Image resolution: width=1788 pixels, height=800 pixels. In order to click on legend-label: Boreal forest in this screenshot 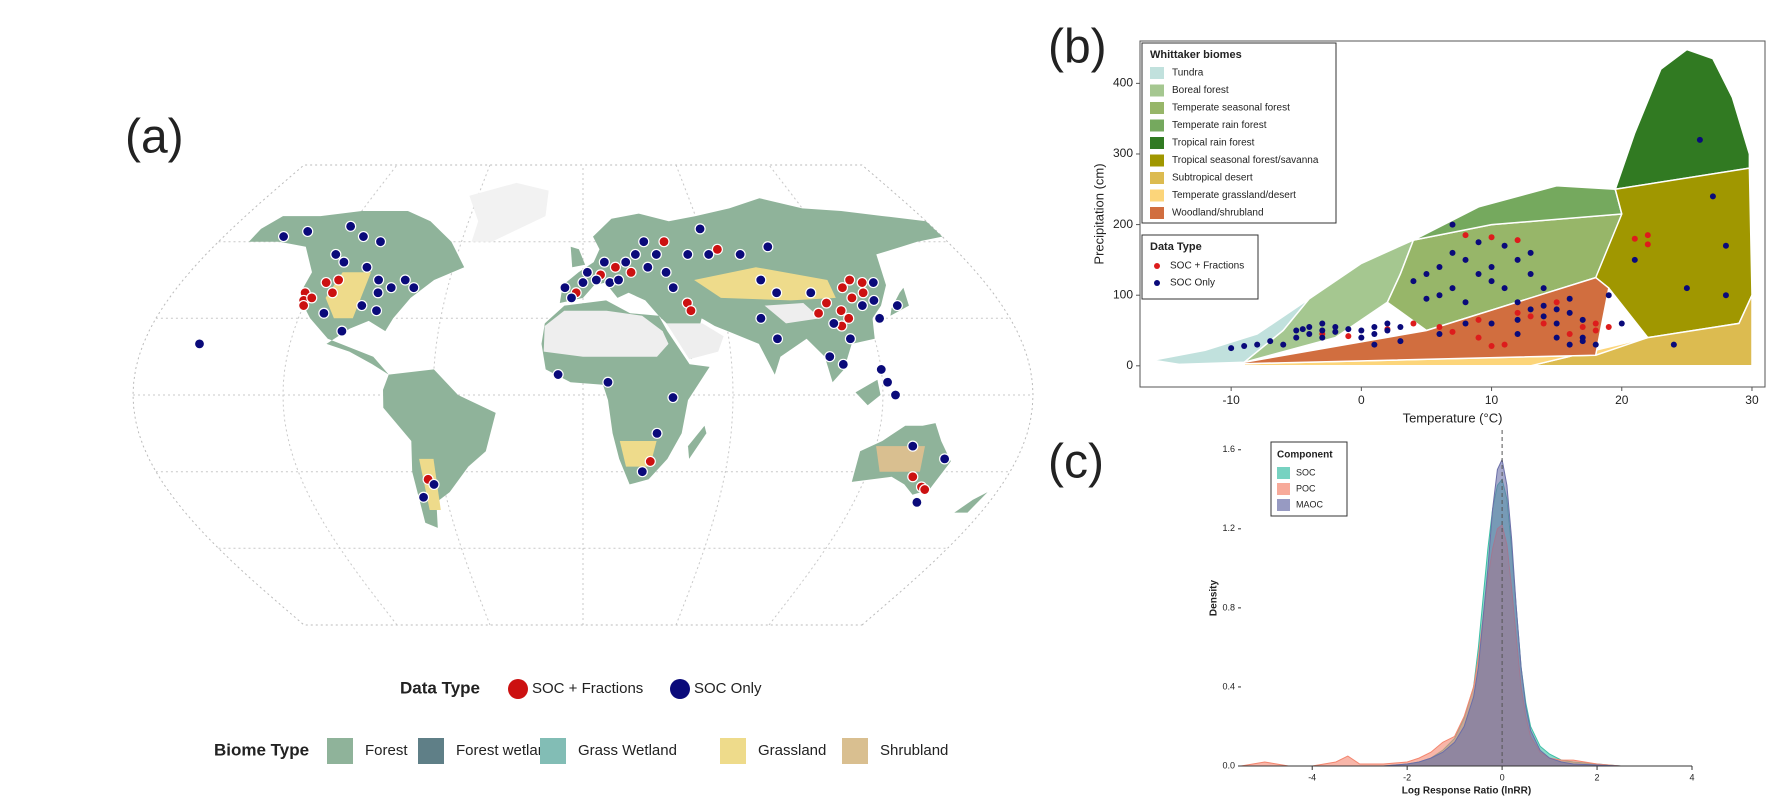, I will do `click(1200, 90)`.